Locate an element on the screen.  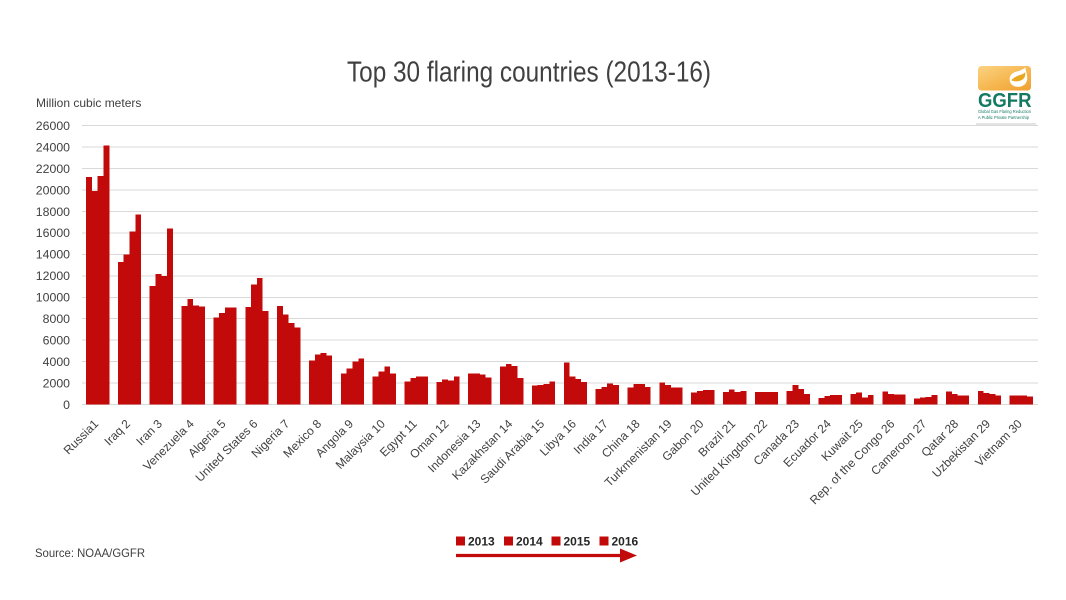
svg-text: 2016 is located at coordinates (625, 542).